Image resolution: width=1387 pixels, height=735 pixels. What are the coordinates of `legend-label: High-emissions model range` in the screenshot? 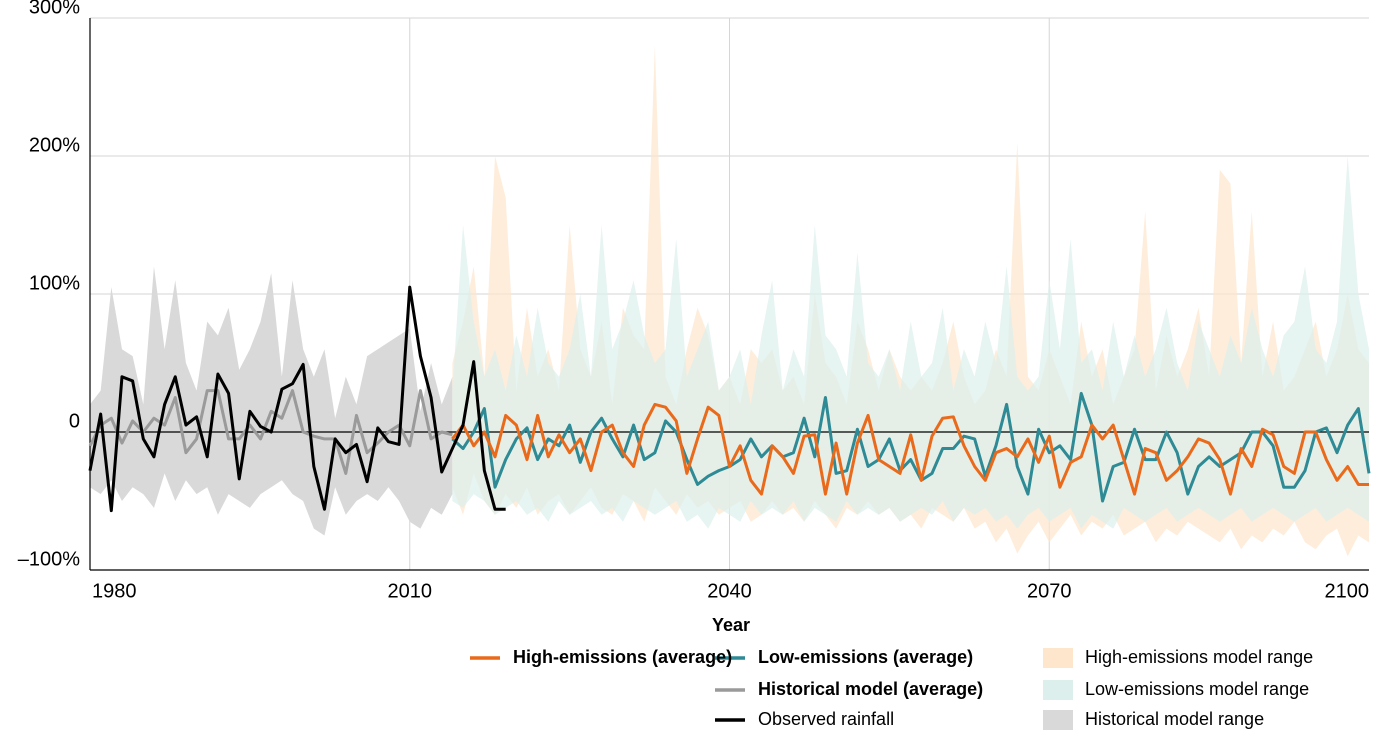 It's located at (1199, 657).